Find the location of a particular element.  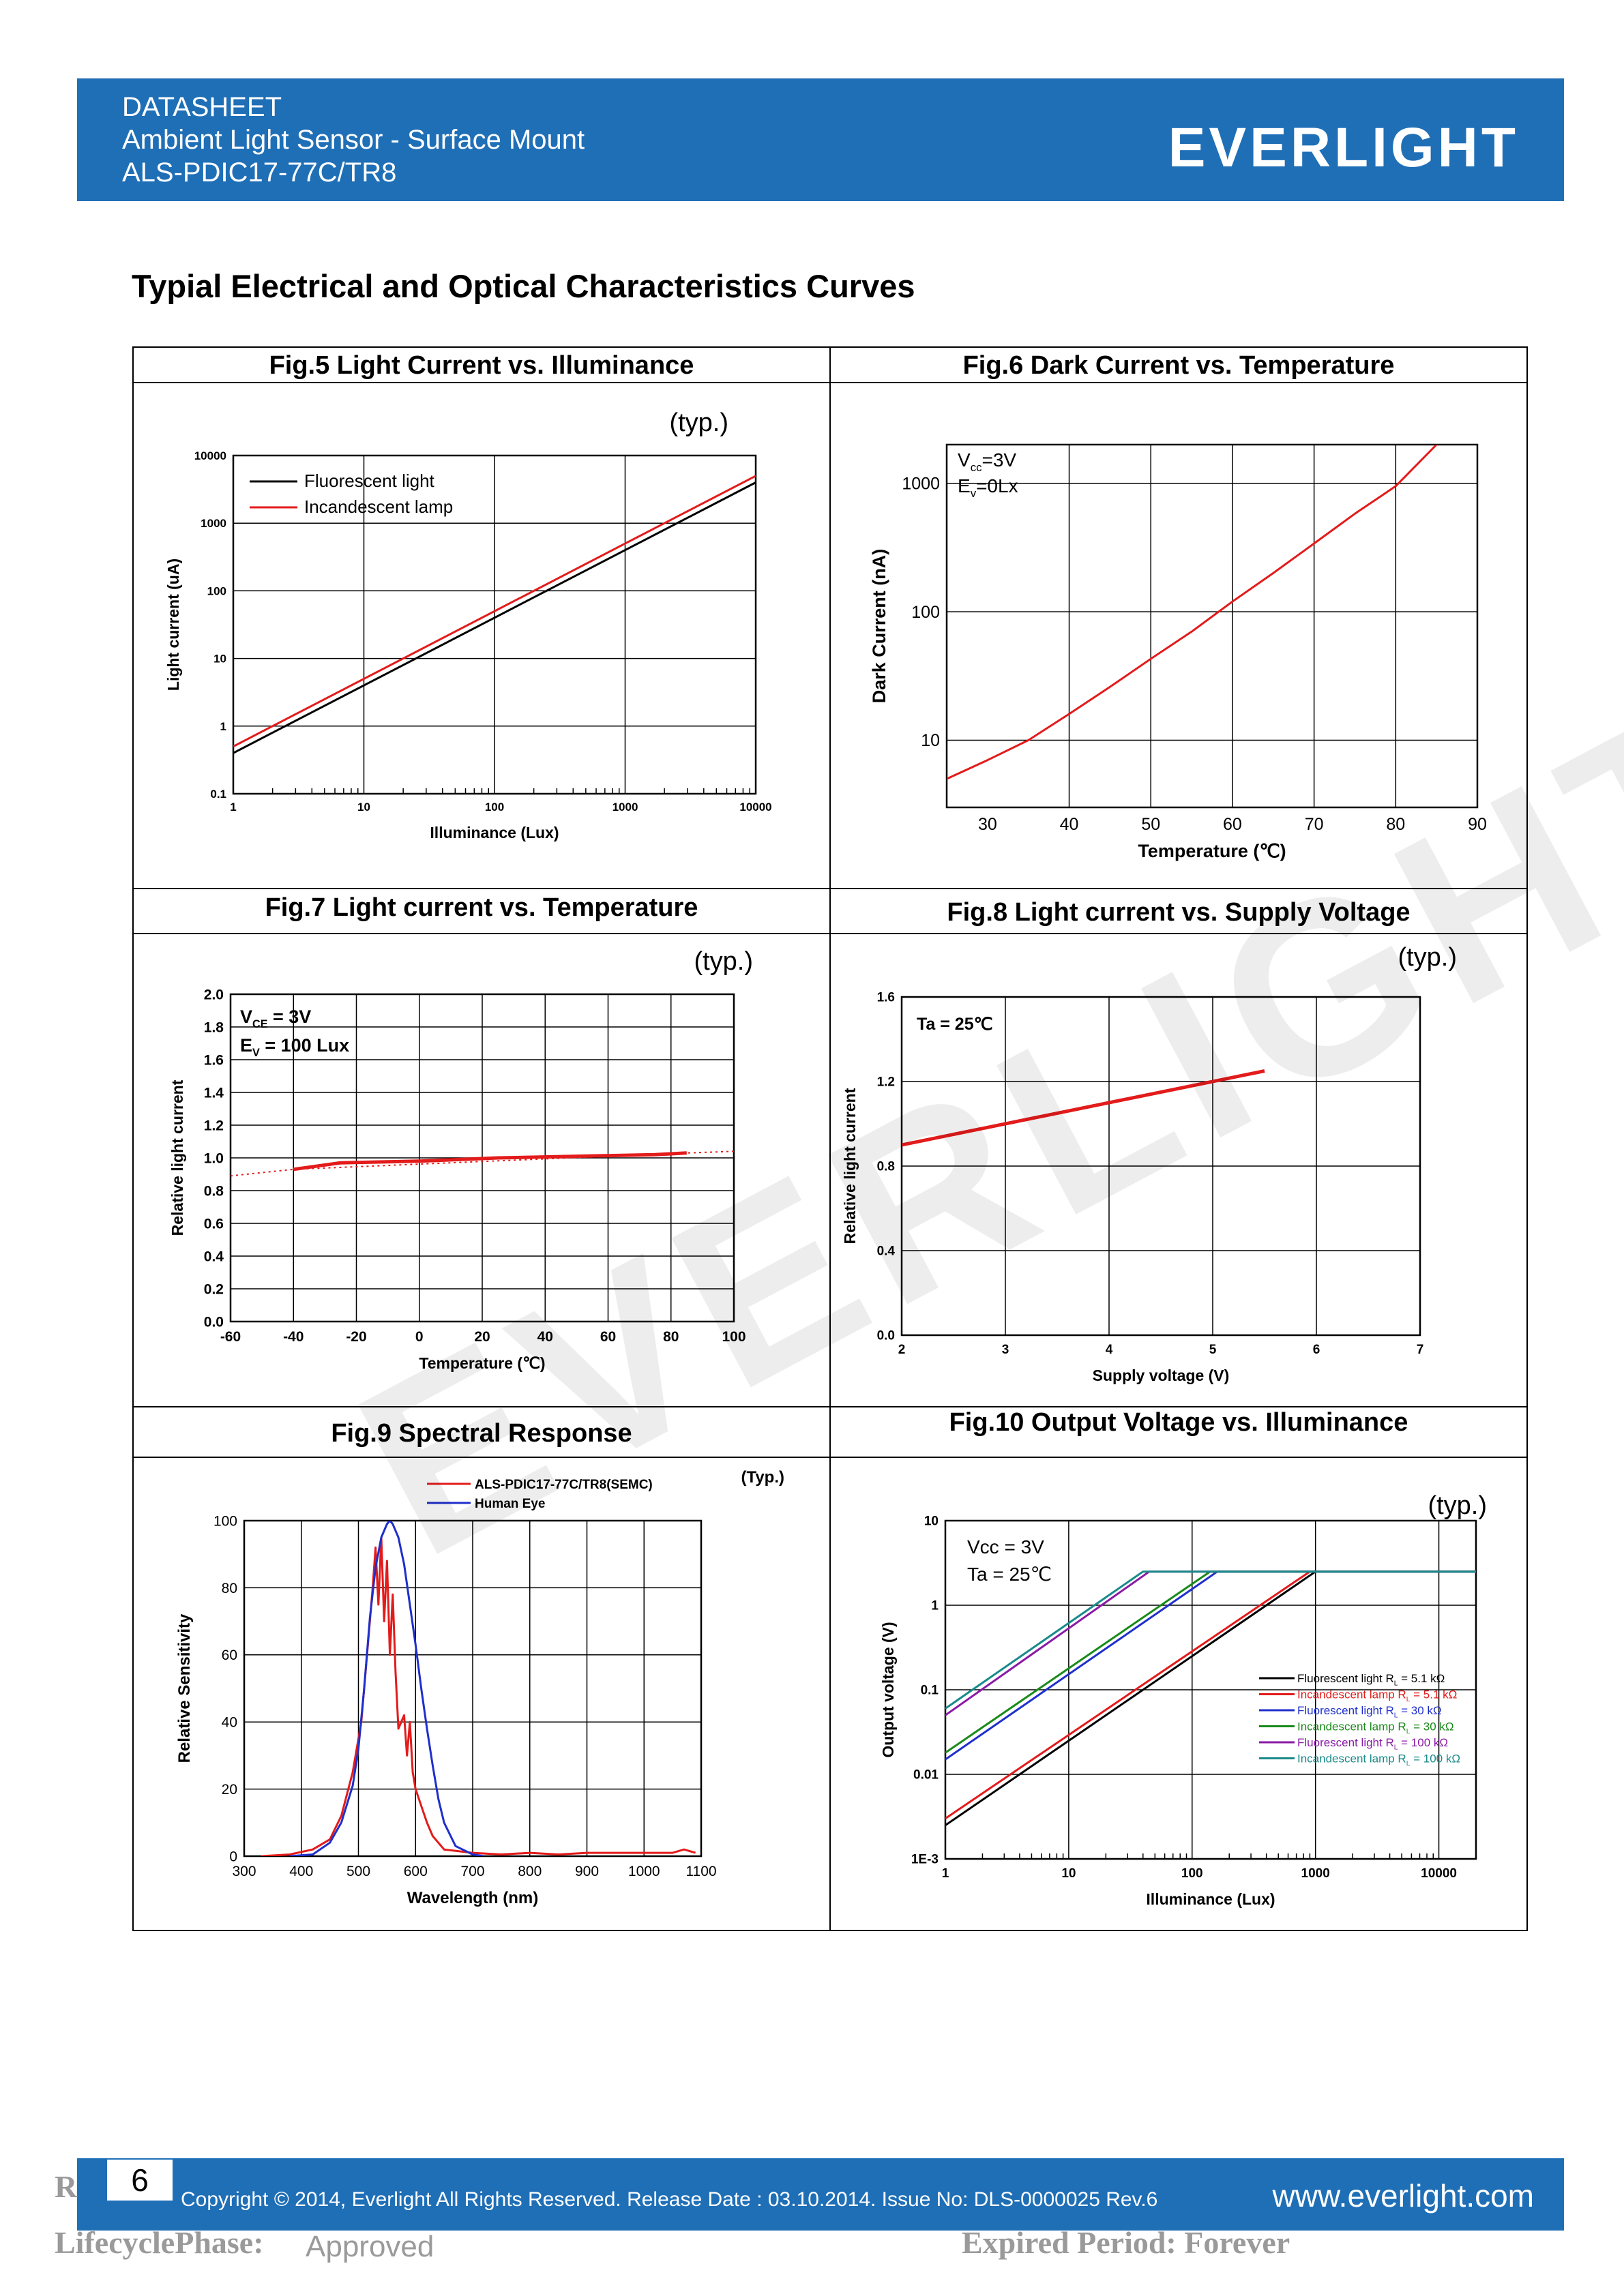

header-line-product-type: Ambient Light Sensor - Surface Mount is located at coordinates (353, 140).